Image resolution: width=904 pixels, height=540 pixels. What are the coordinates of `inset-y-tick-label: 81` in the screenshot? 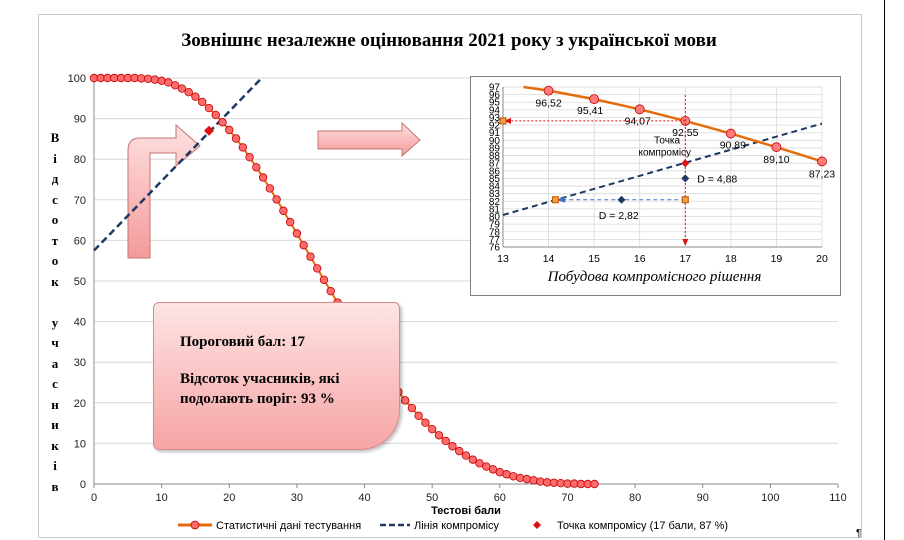 It's located at (495, 209).